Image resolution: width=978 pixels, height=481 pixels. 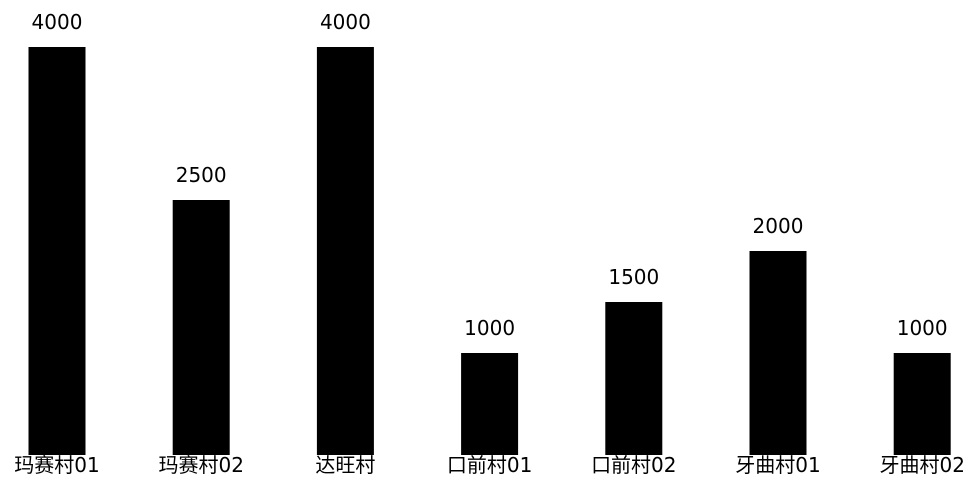 I want to click on x-tick-label: 牙曲村01, so click(x=777, y=465).